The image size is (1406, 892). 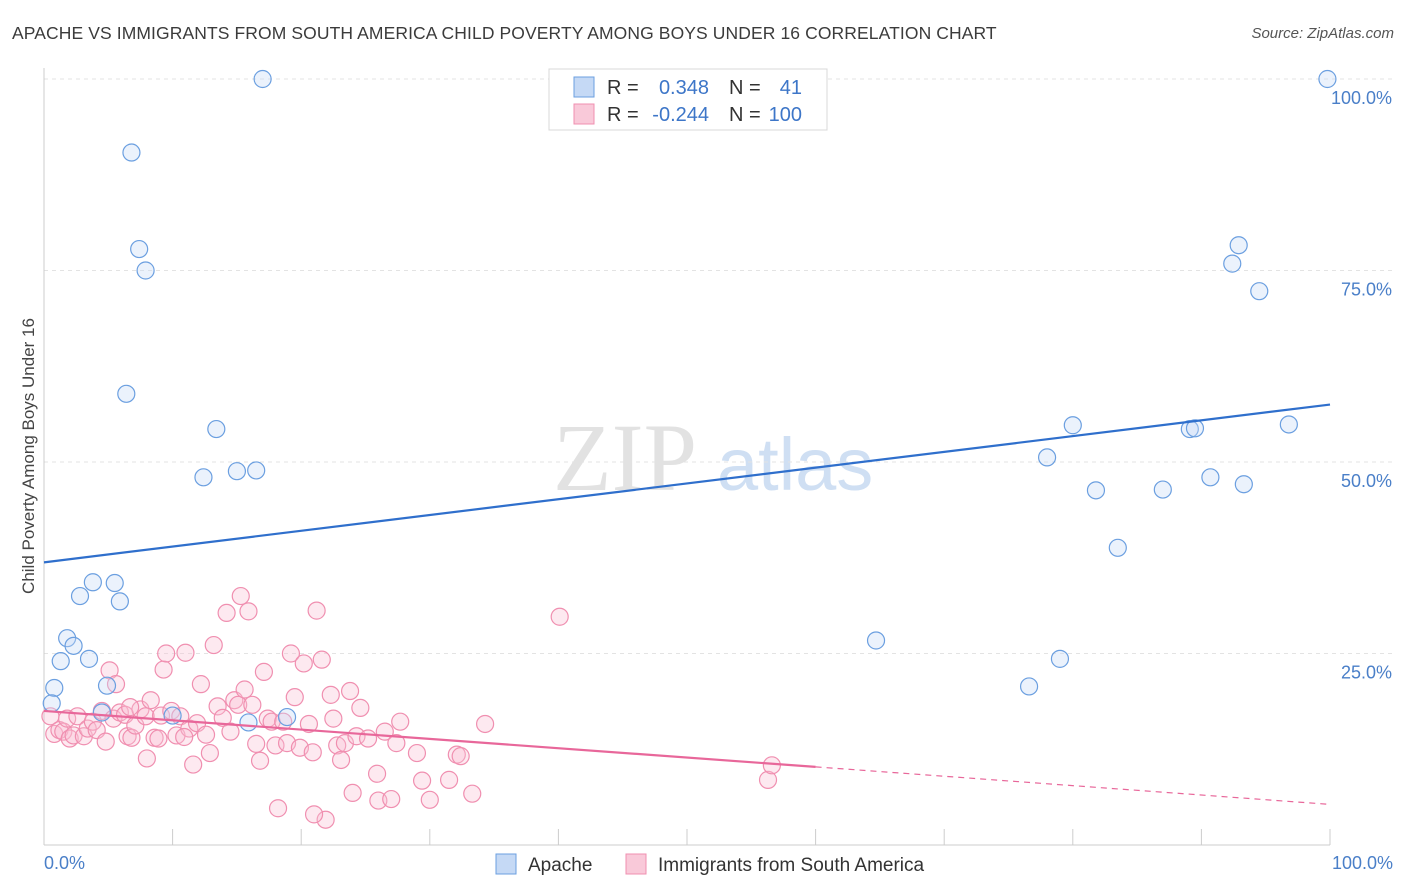 I want to click on y-tick-label: 100.0%, so click(x=1361, y=98).